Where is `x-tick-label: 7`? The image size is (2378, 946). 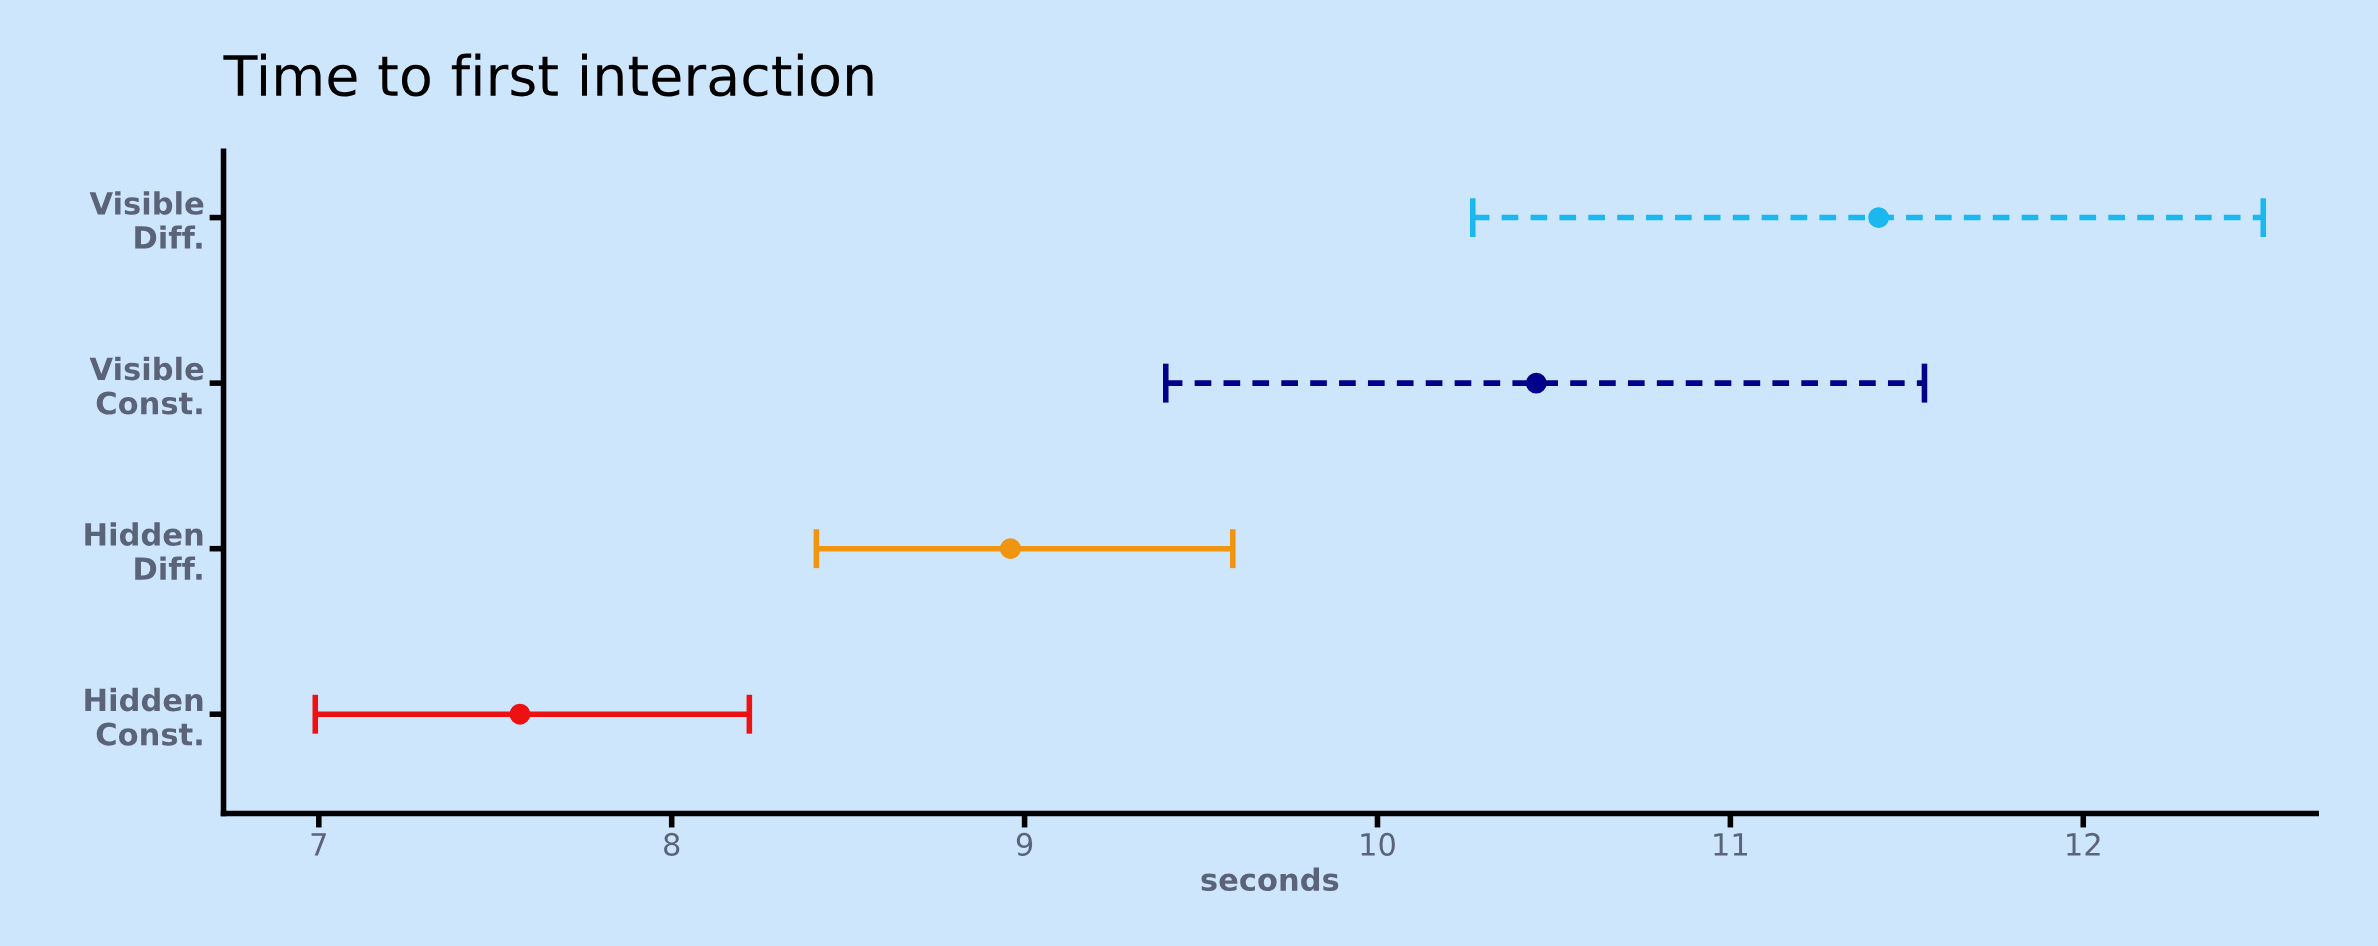 x-tick-label: 7 is located at coordinates (318, 844).